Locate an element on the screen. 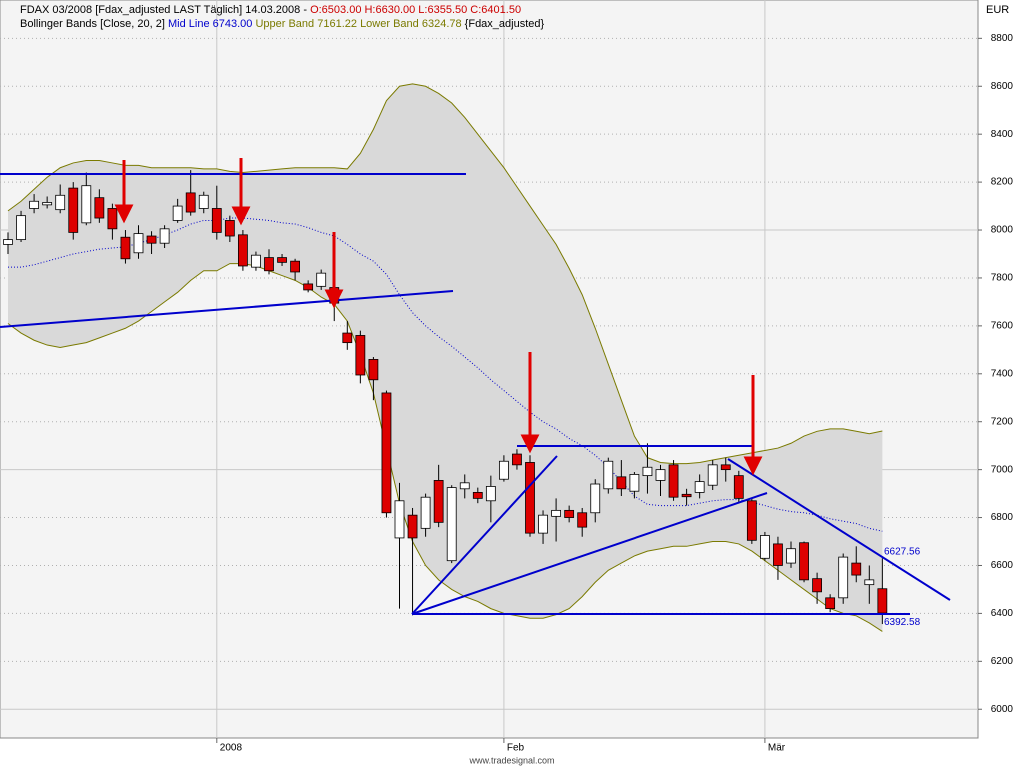 The height and width of the screenshot is (768, 1024). price-label: 6627.56 is located at coordinates (902, 552).